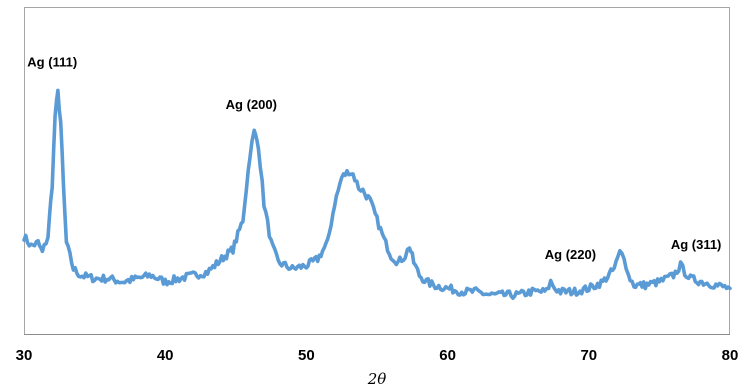 This screenshot has height=392, width=745. Describe the element at coordinates (588, 355) in the screenshot. I see `x-tick-label: 70` at that location.